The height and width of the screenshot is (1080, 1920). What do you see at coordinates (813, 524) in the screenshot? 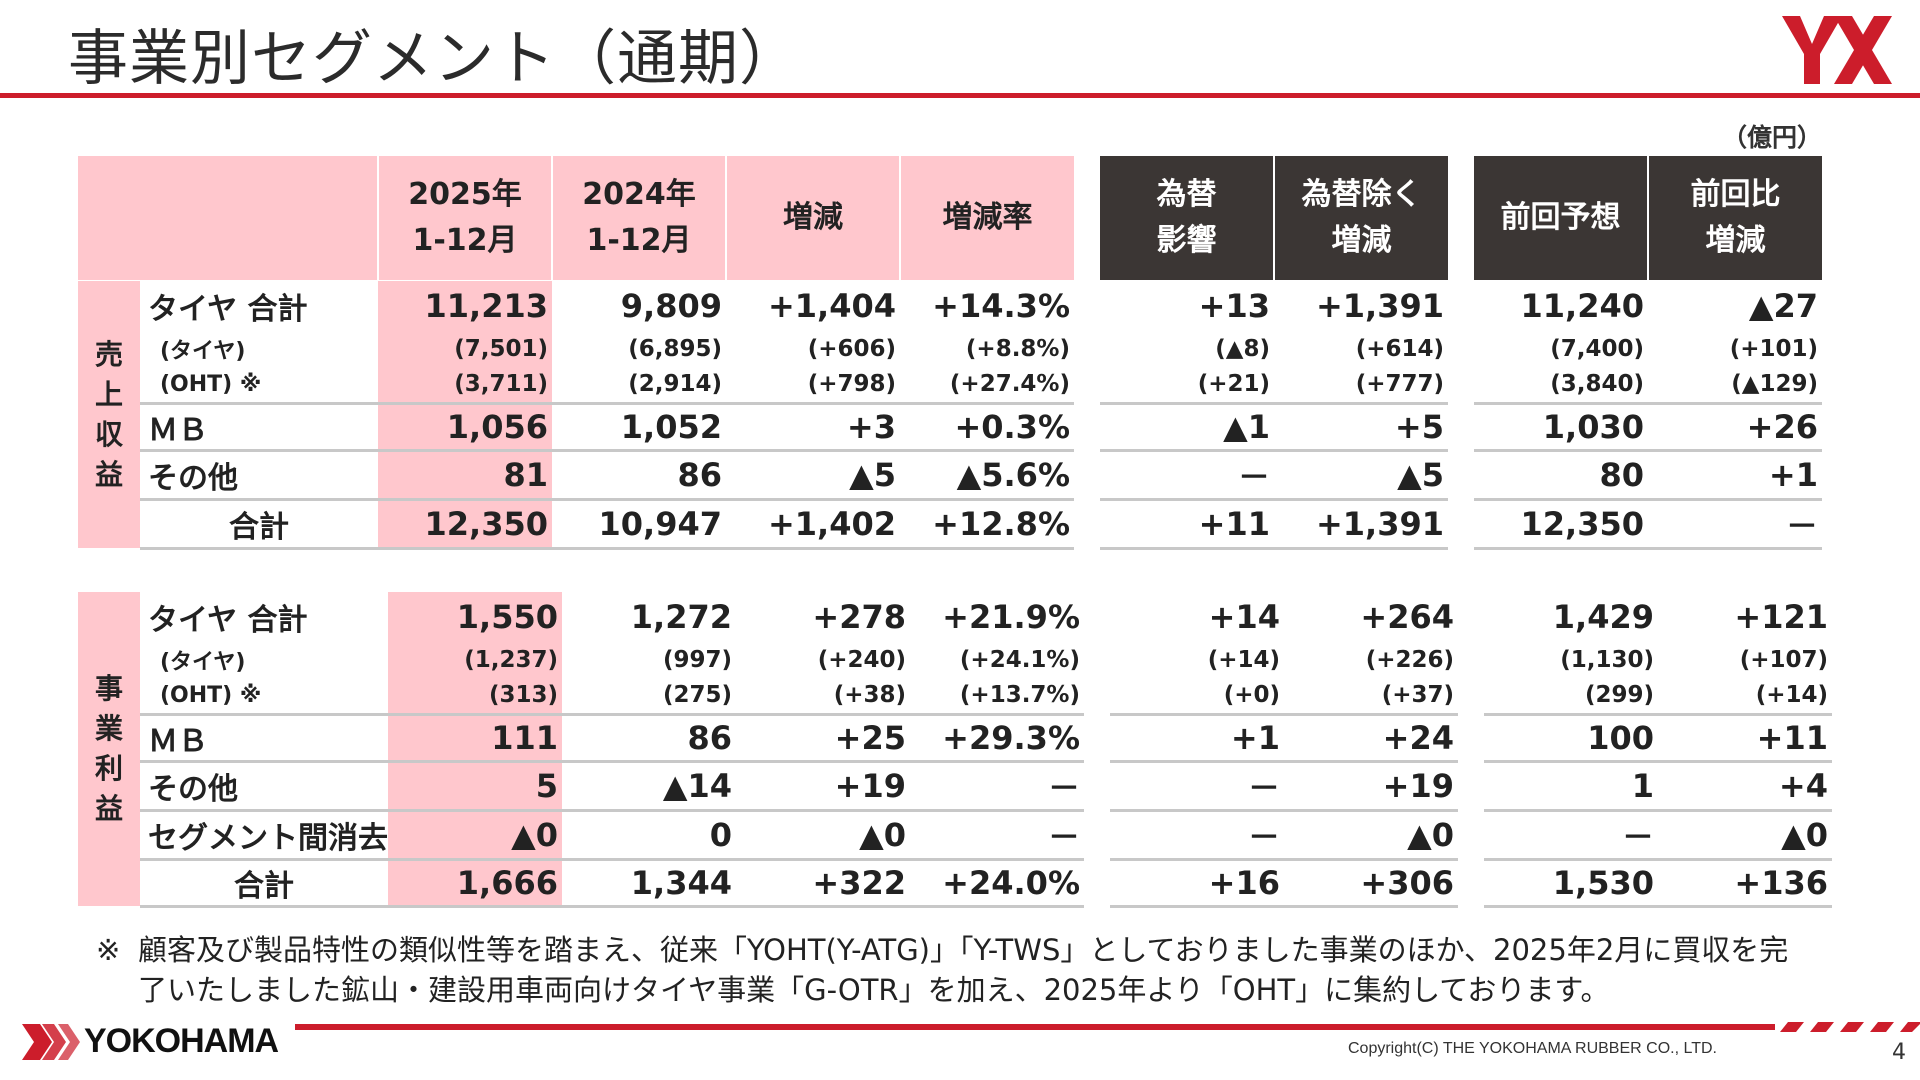
I see `cell-value: +1,402` at bounding box center [813, 524].